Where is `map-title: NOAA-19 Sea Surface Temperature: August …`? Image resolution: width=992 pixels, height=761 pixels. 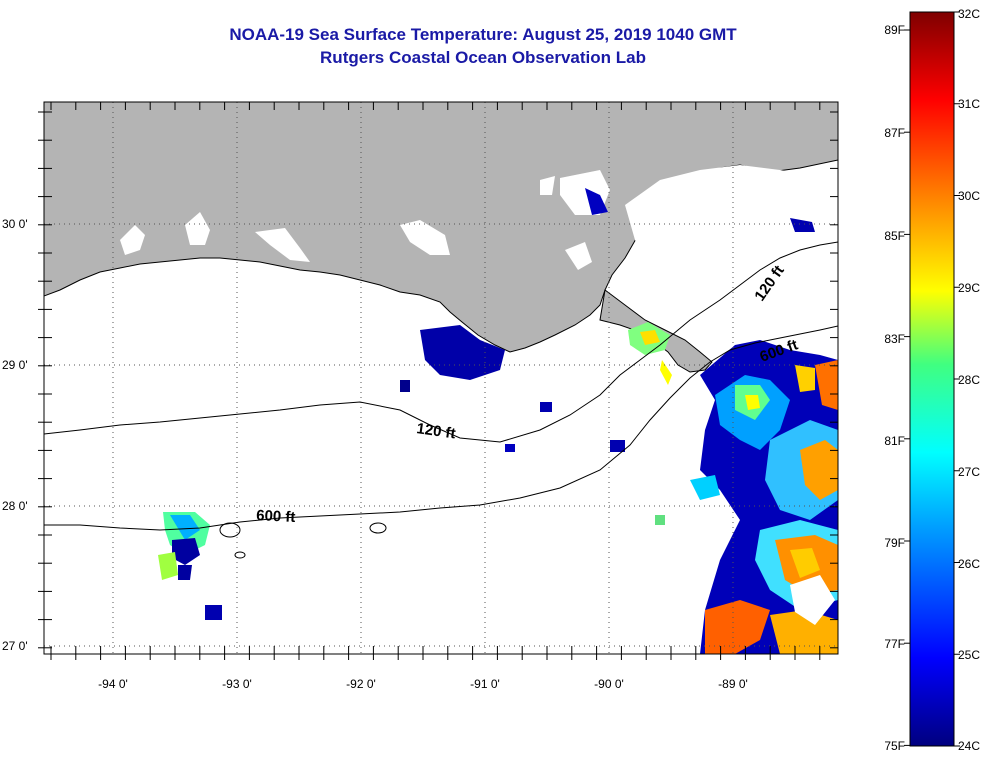
map-title: NOAA-19 Sea Surface Temperature: August … is located at coordinates (483, 34).